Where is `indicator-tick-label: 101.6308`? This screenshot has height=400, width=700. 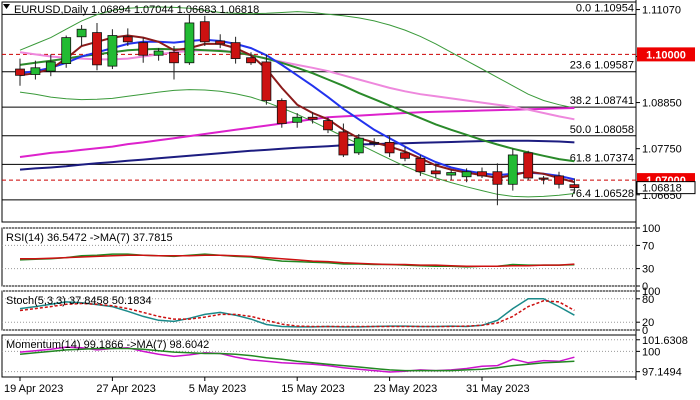
indicator-tick-label: 101.6308 is located at coordinates (665, 341).